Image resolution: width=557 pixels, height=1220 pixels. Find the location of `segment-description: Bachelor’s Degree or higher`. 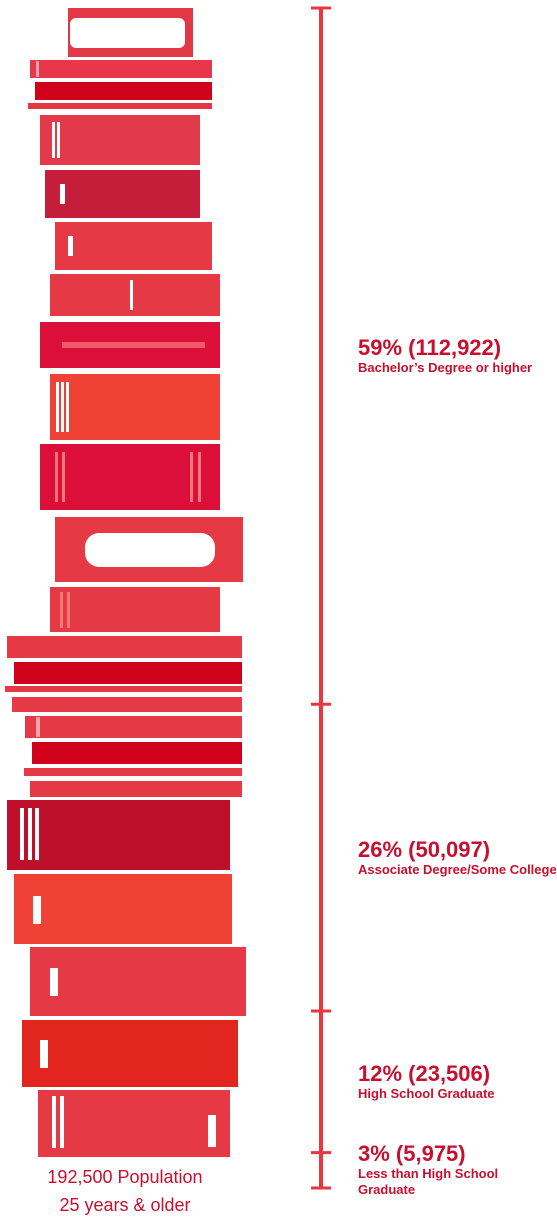

segment-description: Bachelor’s Degree or higher is located at coordinates (445, 368).